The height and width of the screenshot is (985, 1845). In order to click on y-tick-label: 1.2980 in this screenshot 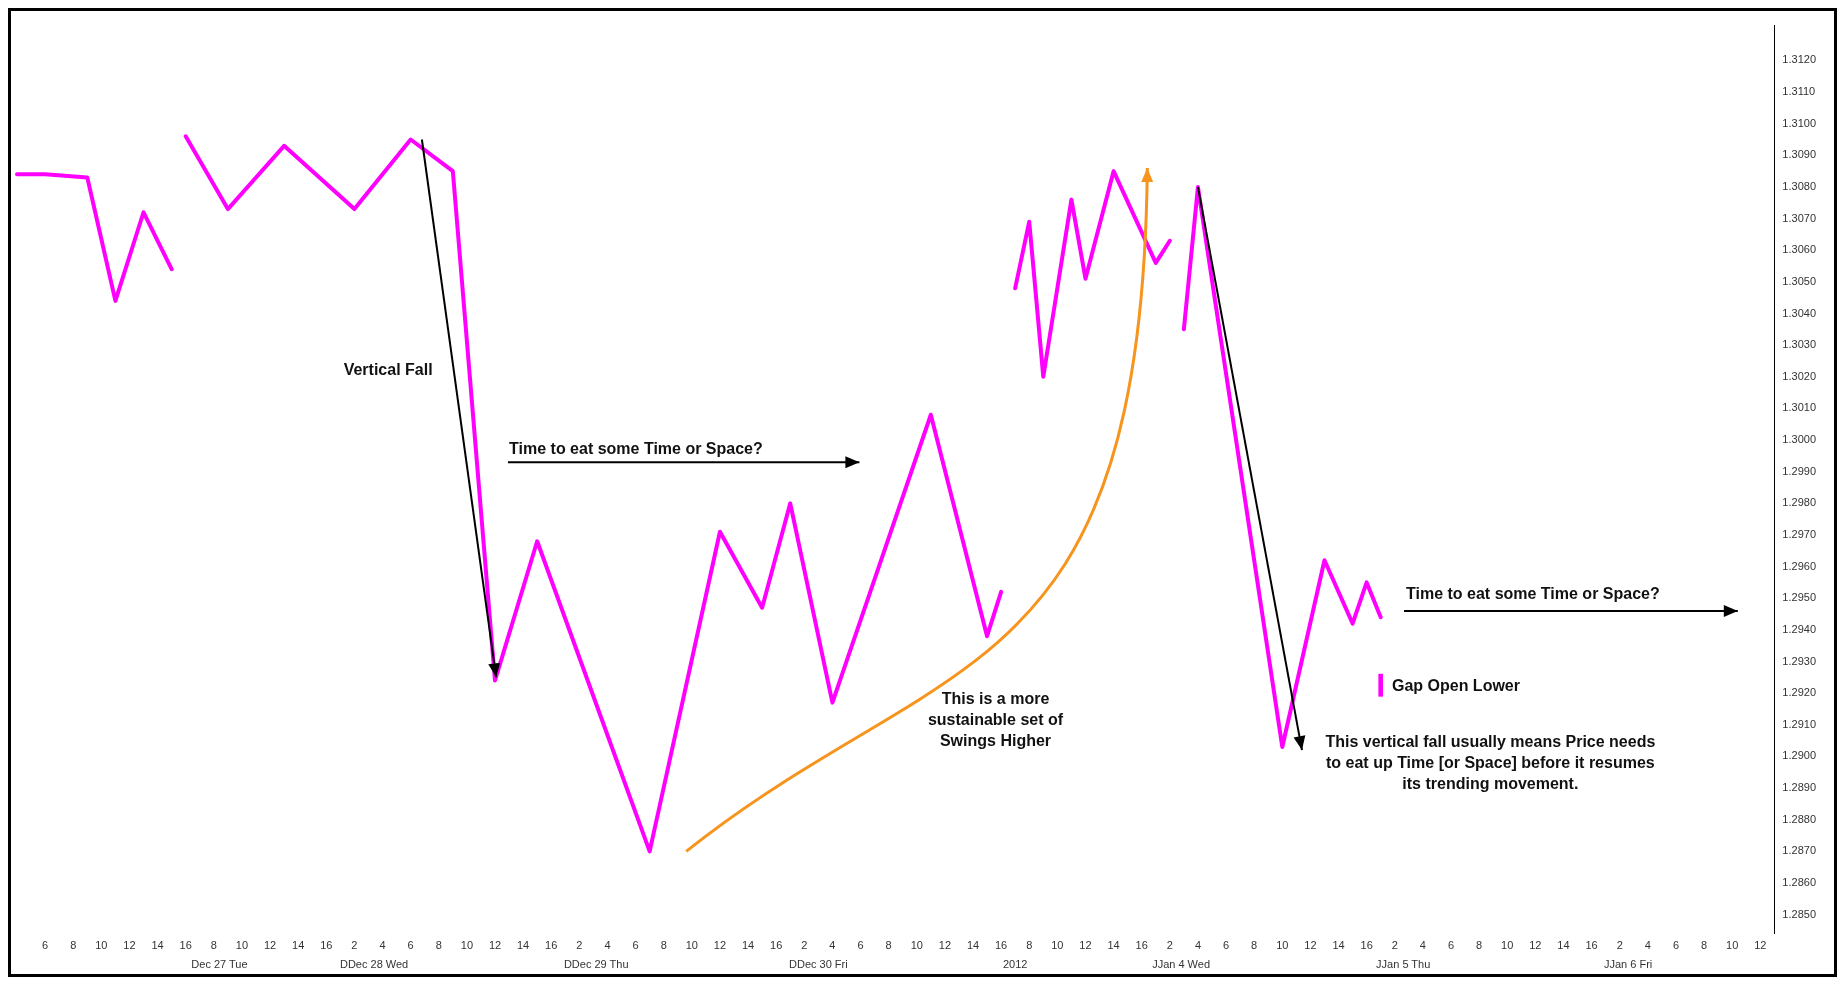, I will do `click(1799, 502)`.